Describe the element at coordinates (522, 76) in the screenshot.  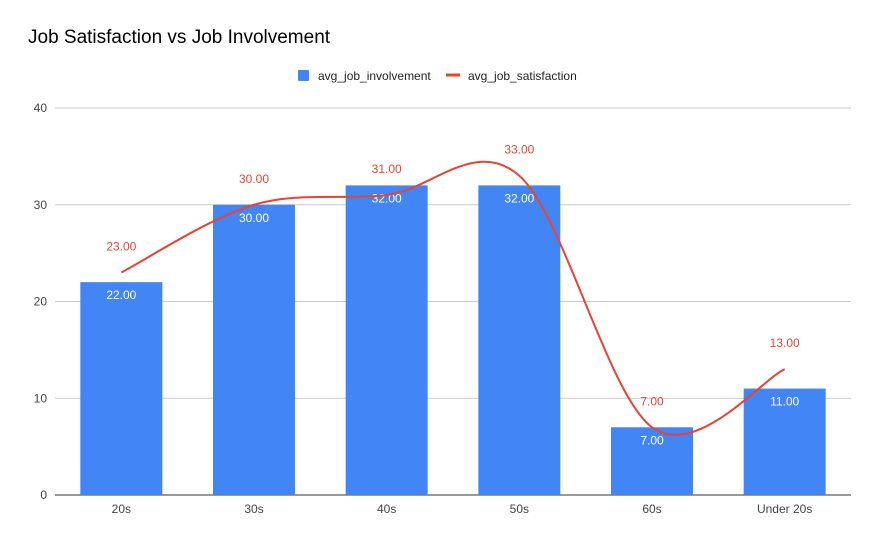
I see `legend-label: avg_job_satisfaction` at that location.